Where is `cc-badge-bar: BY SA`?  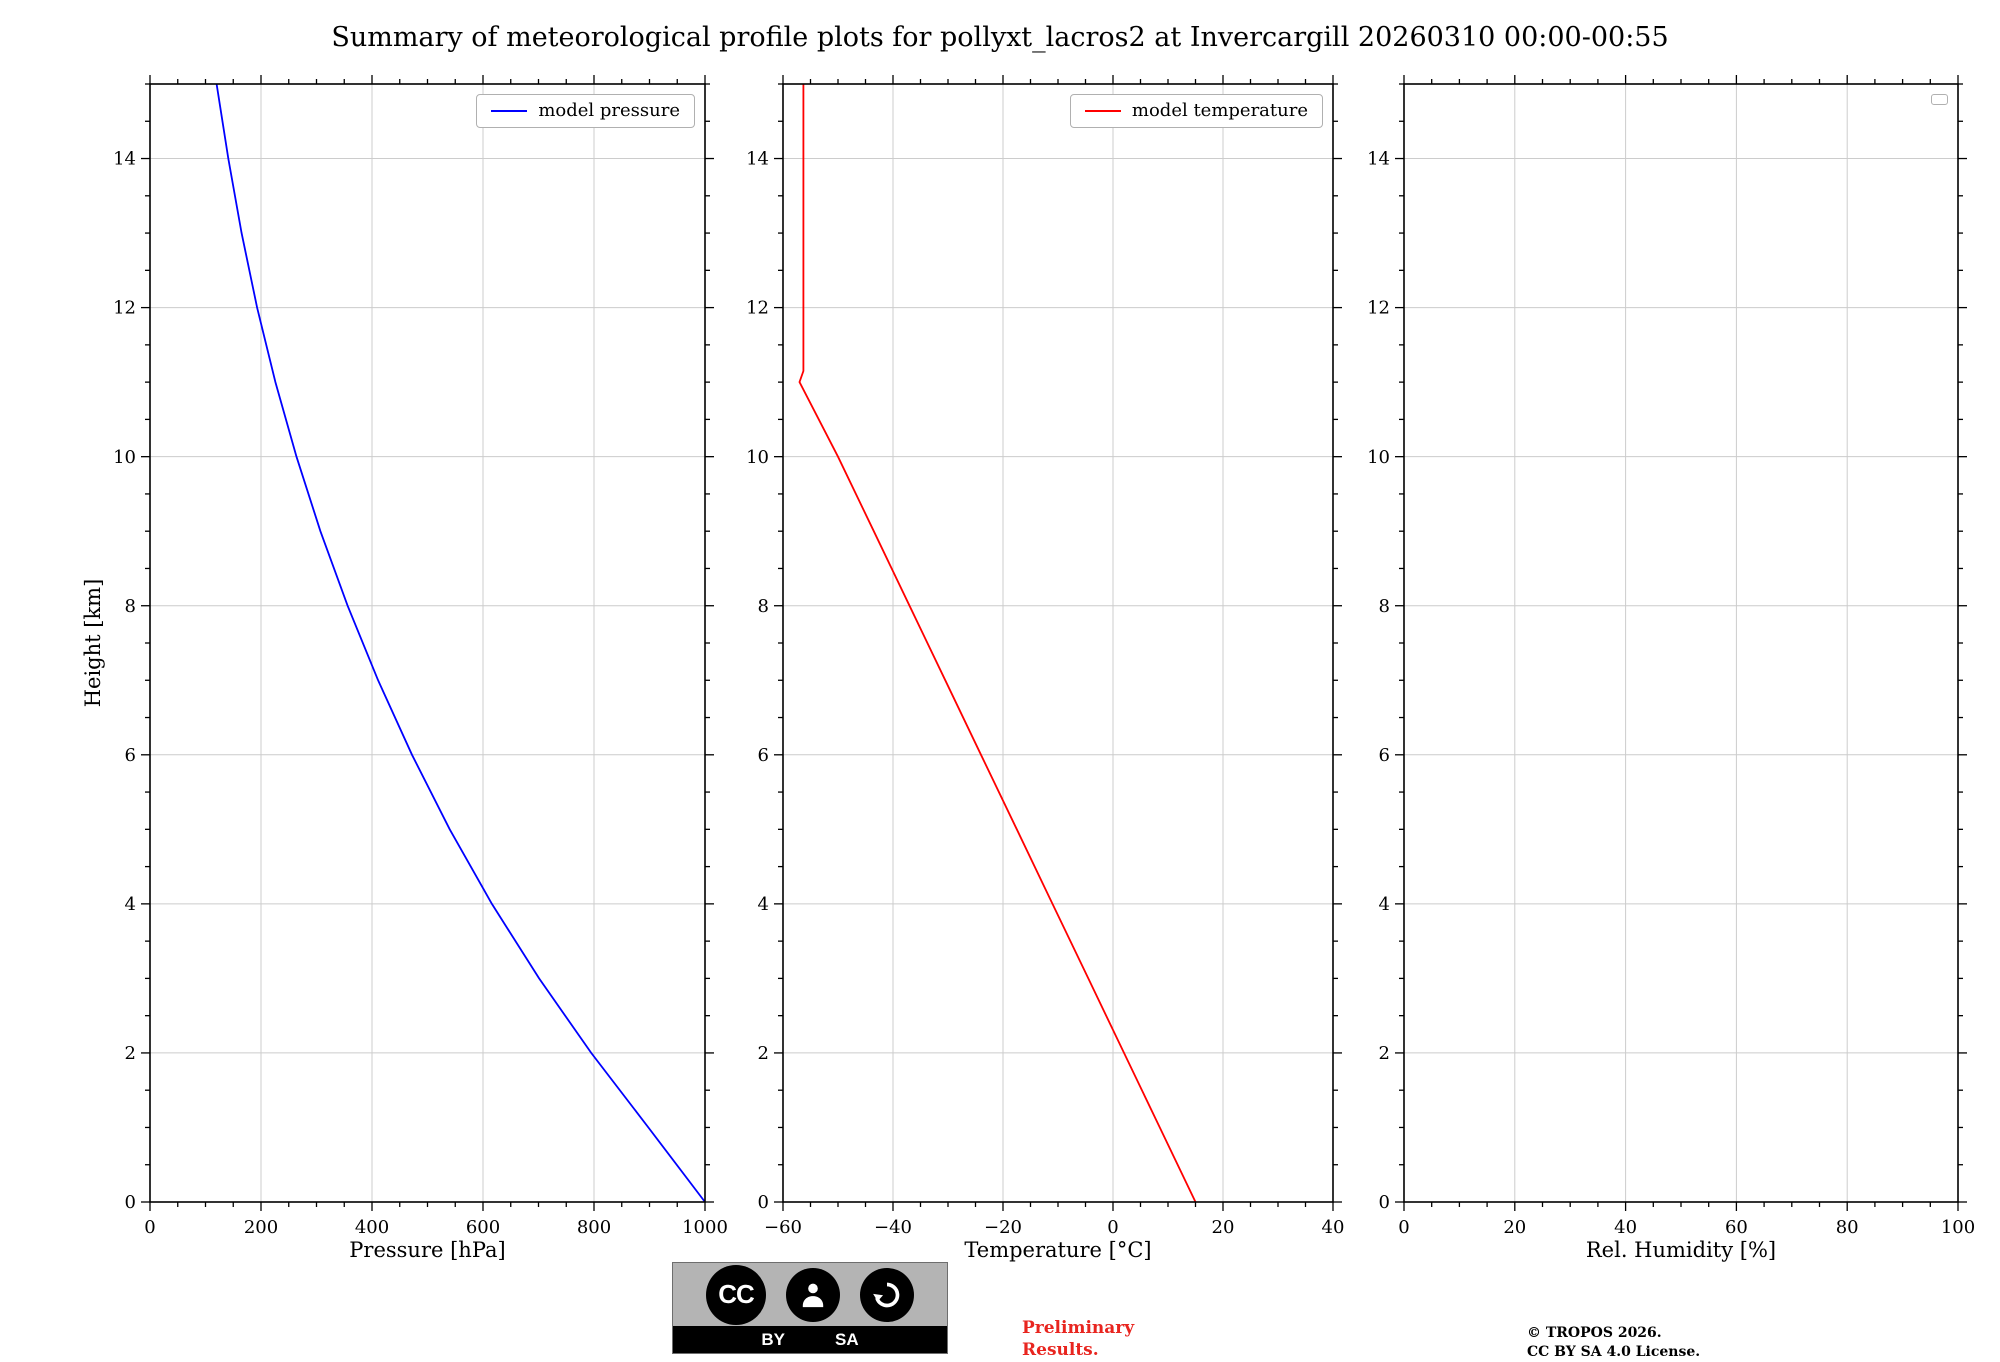
cc-badge-bar: BY SA is located at coordinates (810, 1339).